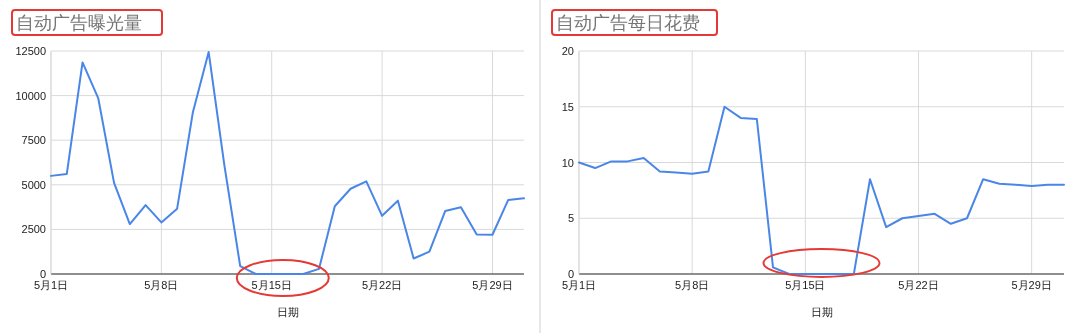  What do you see at coordinates (79, 23) in the screenshot?
I see `chart-title: 自动广告曝光量` at bounding box center [79, 23].